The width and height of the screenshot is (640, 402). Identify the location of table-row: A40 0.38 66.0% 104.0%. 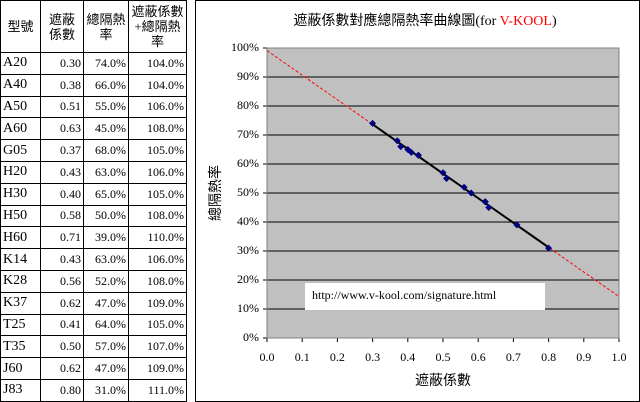
(93, 85).